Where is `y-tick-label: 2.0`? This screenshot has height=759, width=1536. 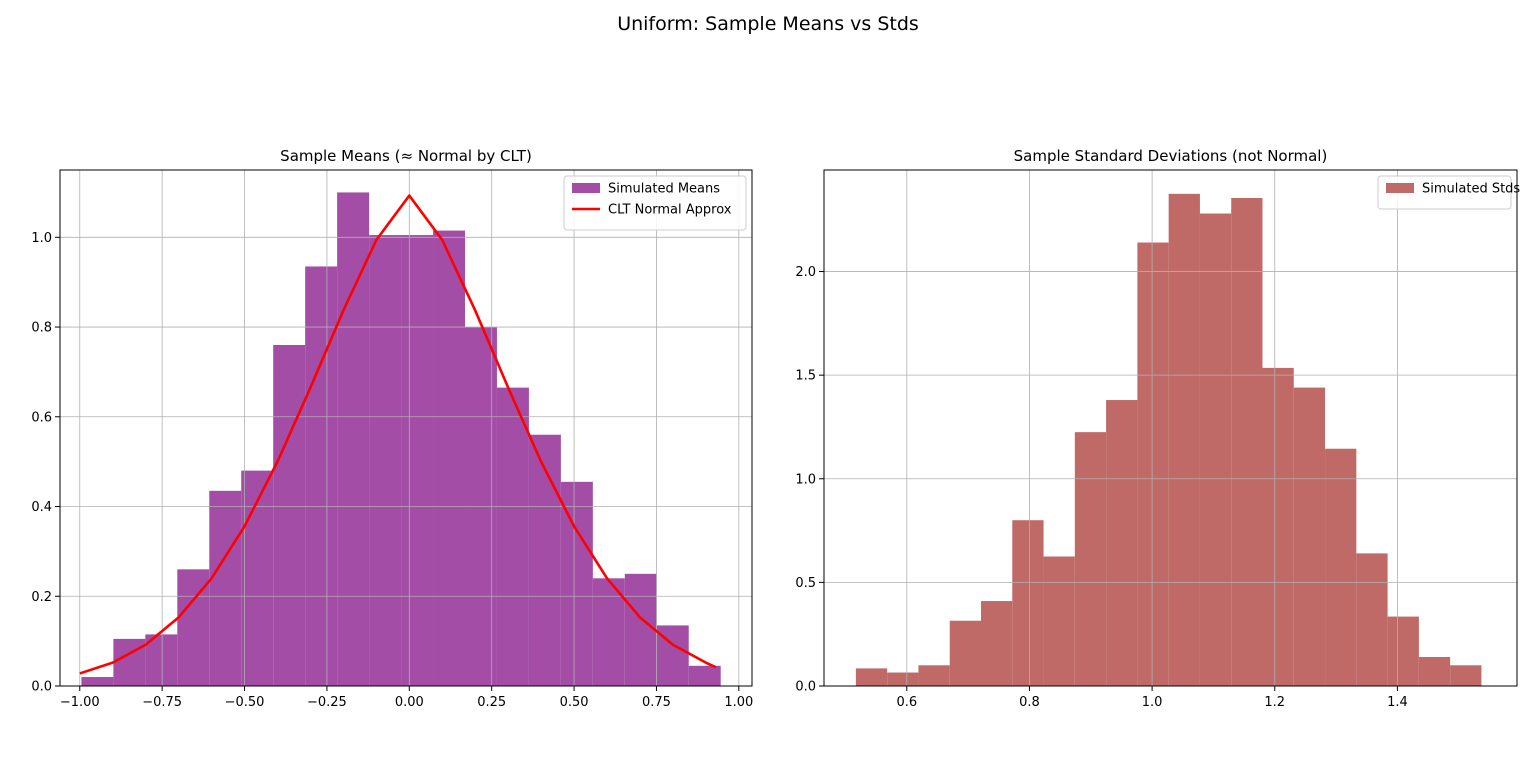 y-tick-label: 2.0 is located at coordinates (805, 272).